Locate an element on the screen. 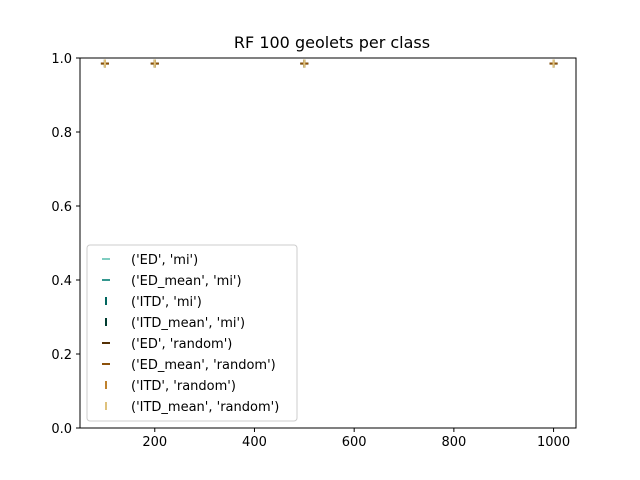  y-tick-label: 0.4 is located at coordinates (61, 281).